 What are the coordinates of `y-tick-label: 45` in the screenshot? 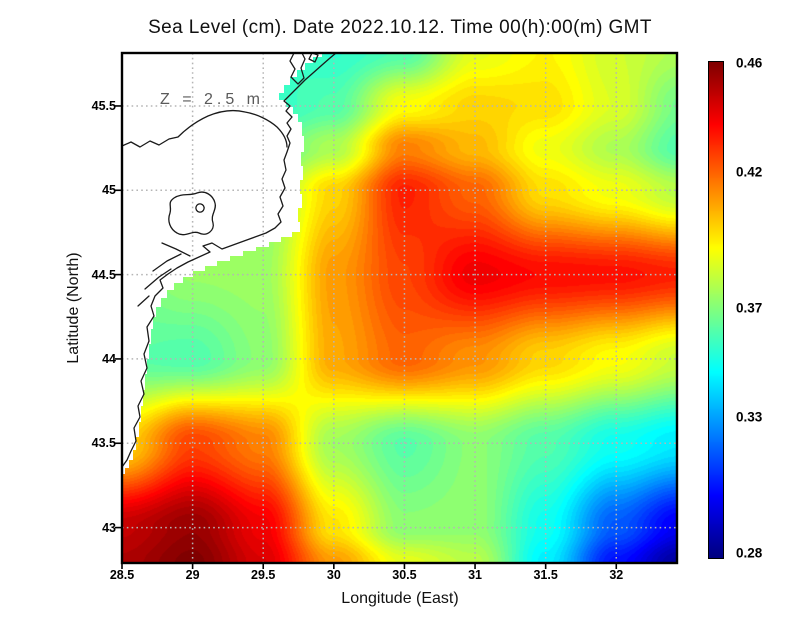 It's located at (109, 190).